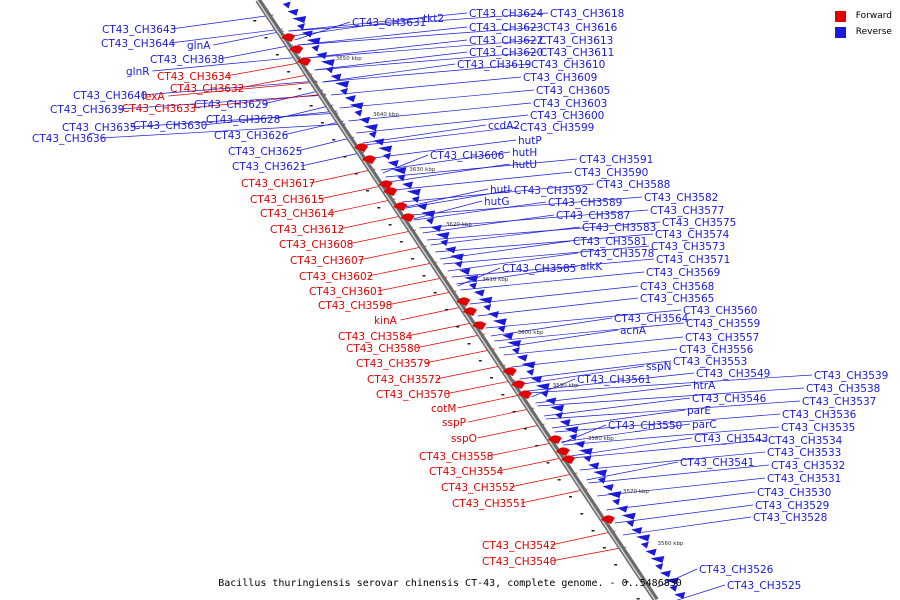 This screenshot has width=900, height=600. Describe the element at coordinates (269, 167) in the screenshot. I see `gene-label: CT43_CH3621` at that location.